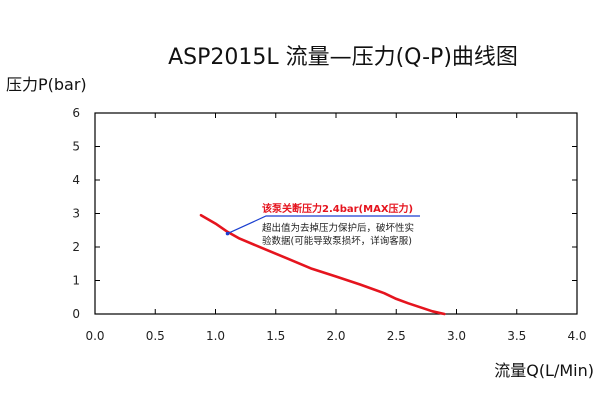 The image size is (600, 410). Describe the element at coordinates (456, 336) in the screenshot. I see `x-tick-label: 3.0` at that location.